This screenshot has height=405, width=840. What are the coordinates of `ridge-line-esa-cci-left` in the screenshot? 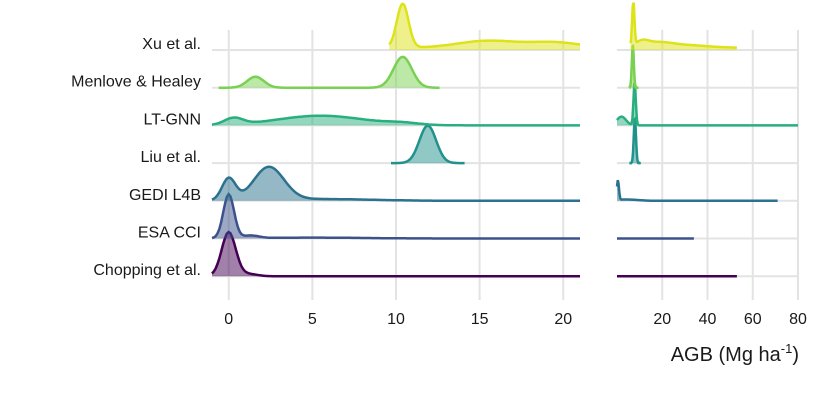 It's located at (395, 216).